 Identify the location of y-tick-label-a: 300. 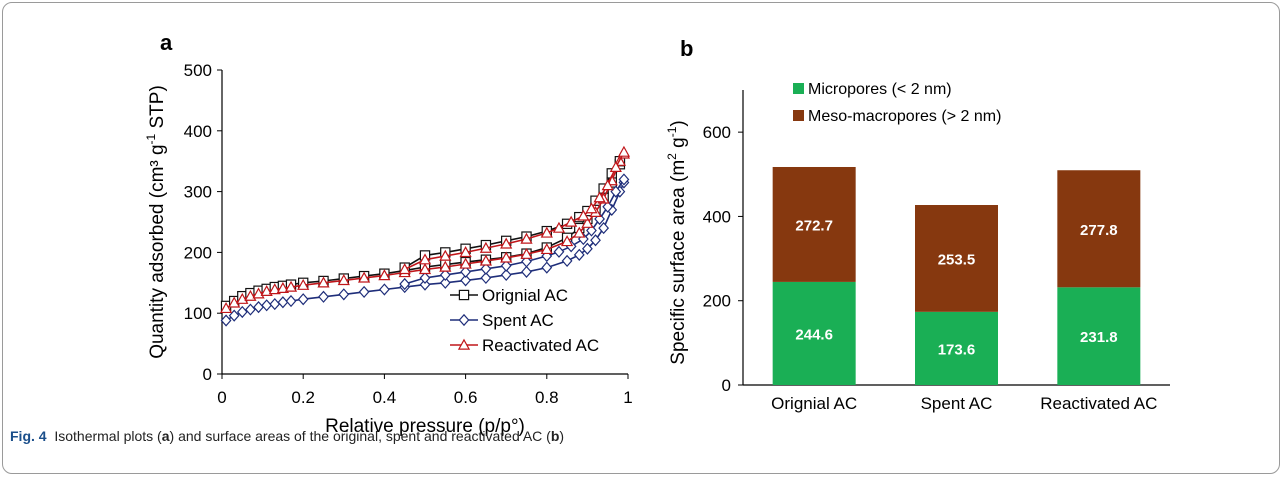
(198, 192).